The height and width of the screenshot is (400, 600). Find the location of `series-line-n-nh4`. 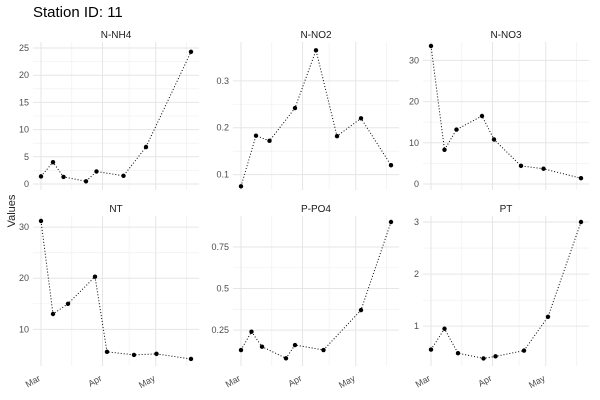

series-line-n-nh4 is located at coordinates (116, 116).